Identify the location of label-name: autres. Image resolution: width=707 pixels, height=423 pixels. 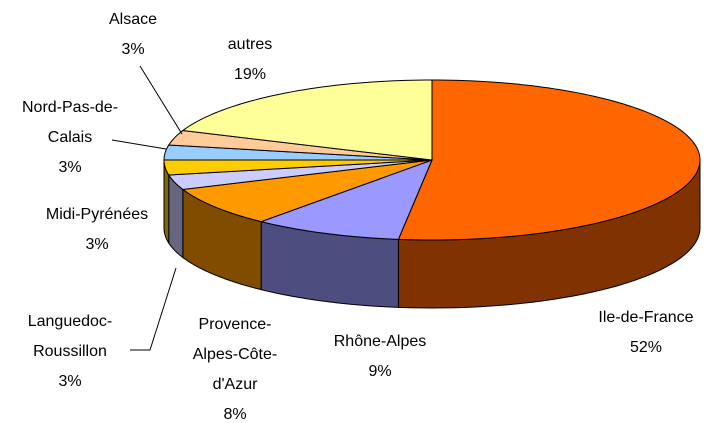
(250, 44).